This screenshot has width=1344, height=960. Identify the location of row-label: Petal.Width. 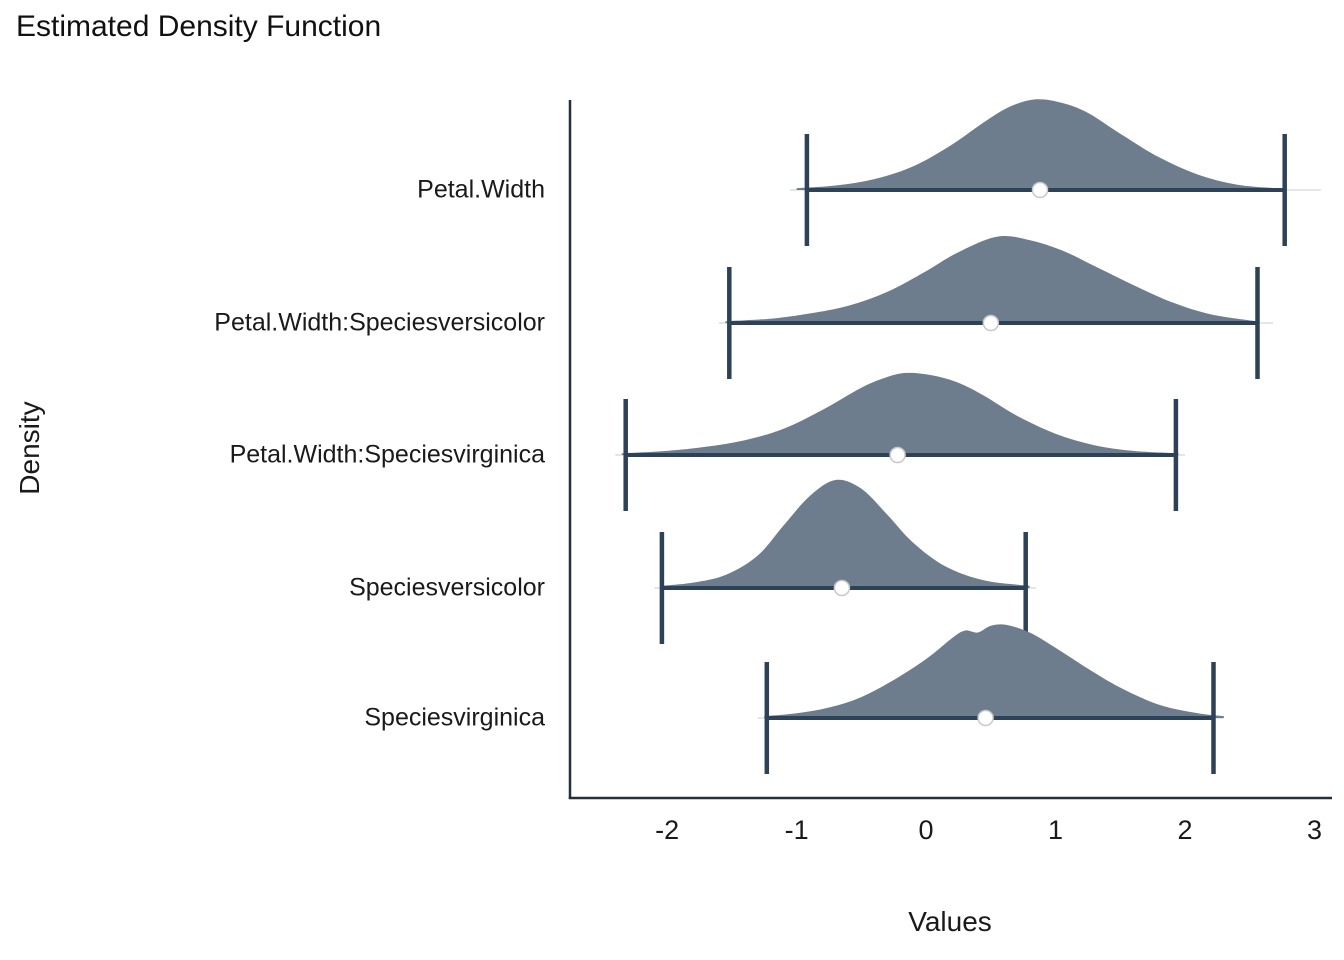
(481, 189).